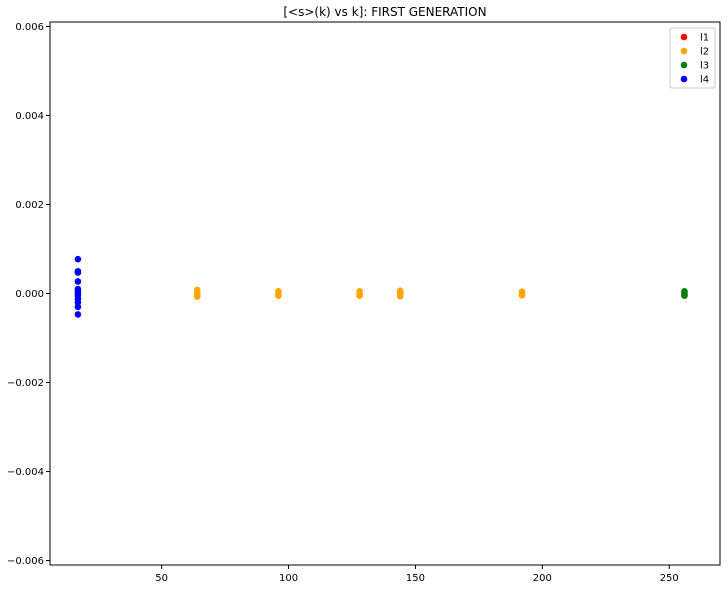 Image resolution: width=728 pixels, height=589 pixels. What do you see at coordinates (381, 286) in the screenshot?
I see `data-points` at bounding box center [381, 286].